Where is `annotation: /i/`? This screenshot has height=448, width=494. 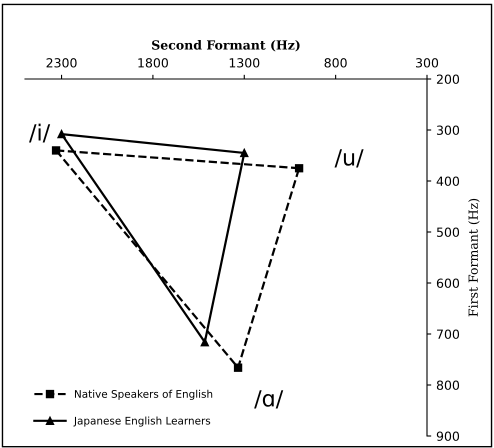 annotation: /i/ is located at coordinates (39, 133).